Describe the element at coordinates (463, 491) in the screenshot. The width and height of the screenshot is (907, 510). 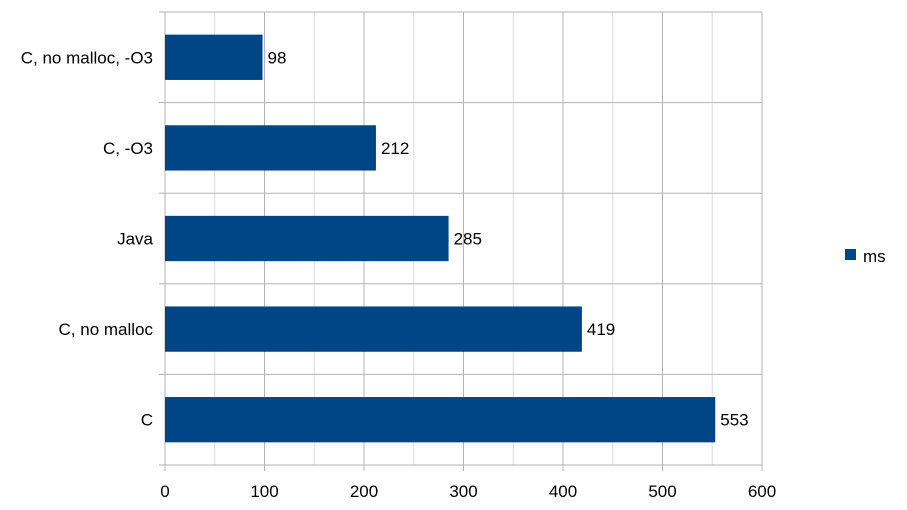
I see `x-tick-label: 300` at that location.